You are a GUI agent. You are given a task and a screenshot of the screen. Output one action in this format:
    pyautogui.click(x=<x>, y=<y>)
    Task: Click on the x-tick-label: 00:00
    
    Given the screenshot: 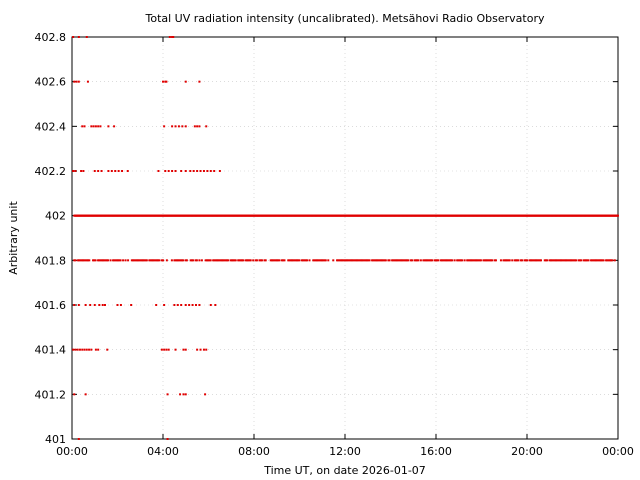 What is the action you would take?
    pyautogui.click(x=618, y=451)
    